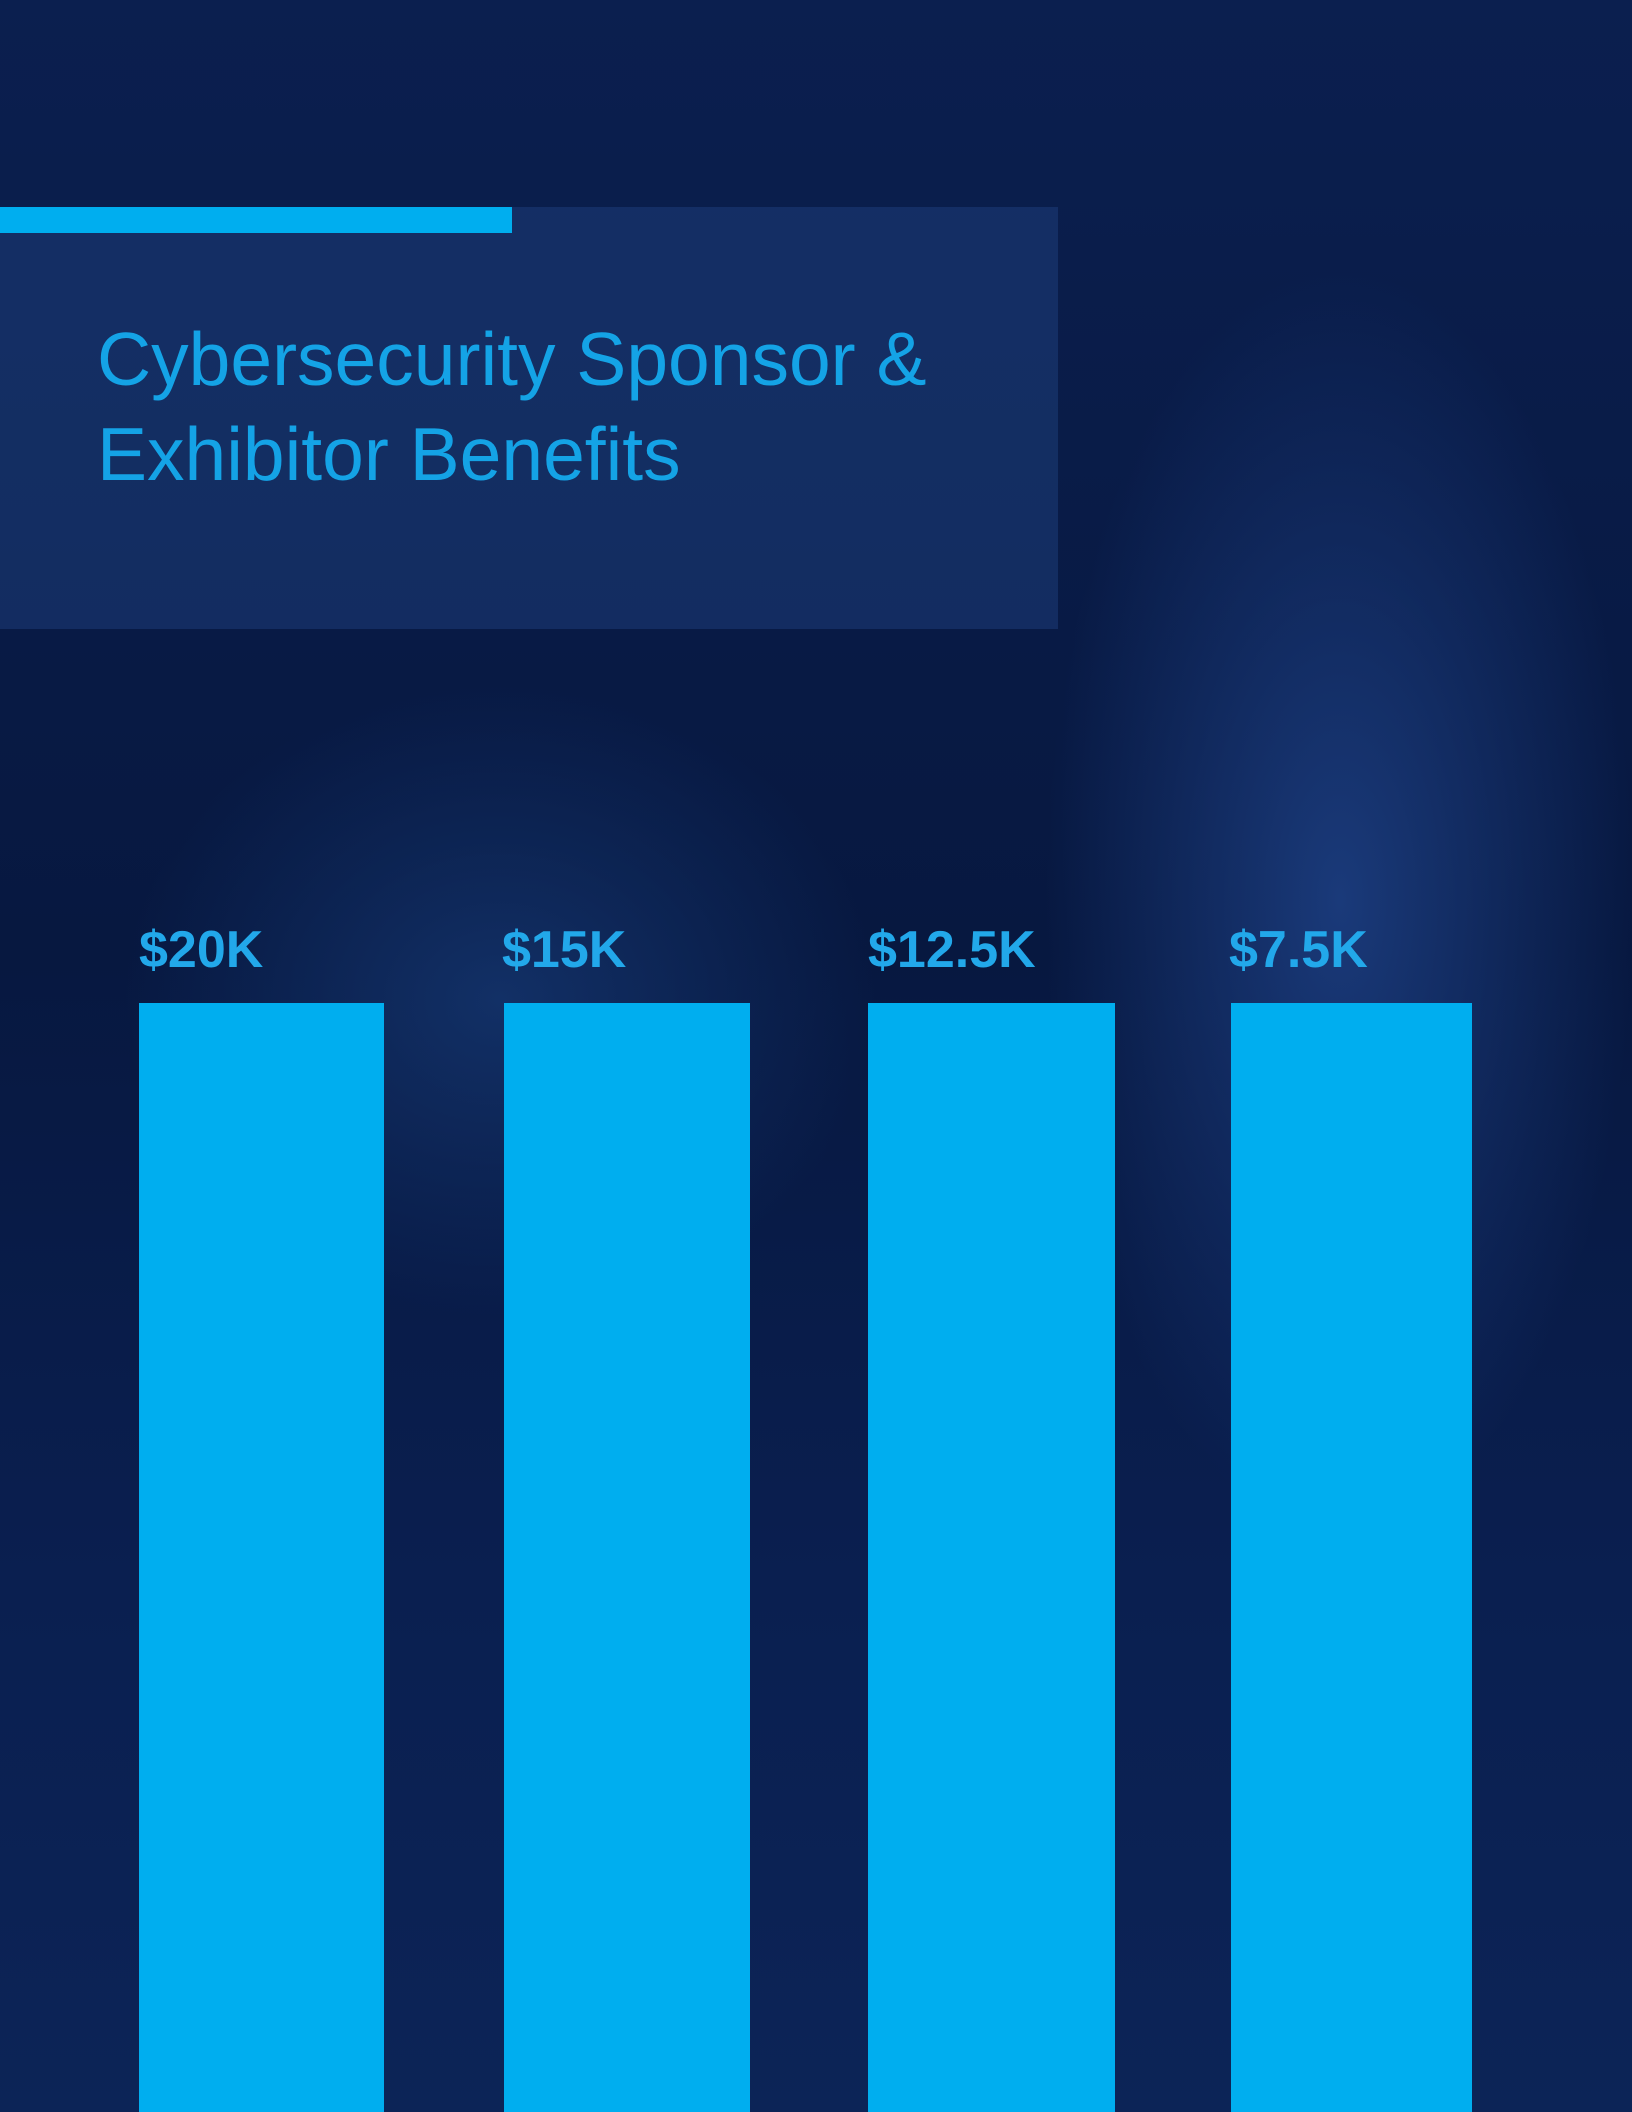  What do you see at coordinates (389, 454) in the screenshot?
I see `title-line: Exhibitor Benefits` at bounding box center [389, 454].